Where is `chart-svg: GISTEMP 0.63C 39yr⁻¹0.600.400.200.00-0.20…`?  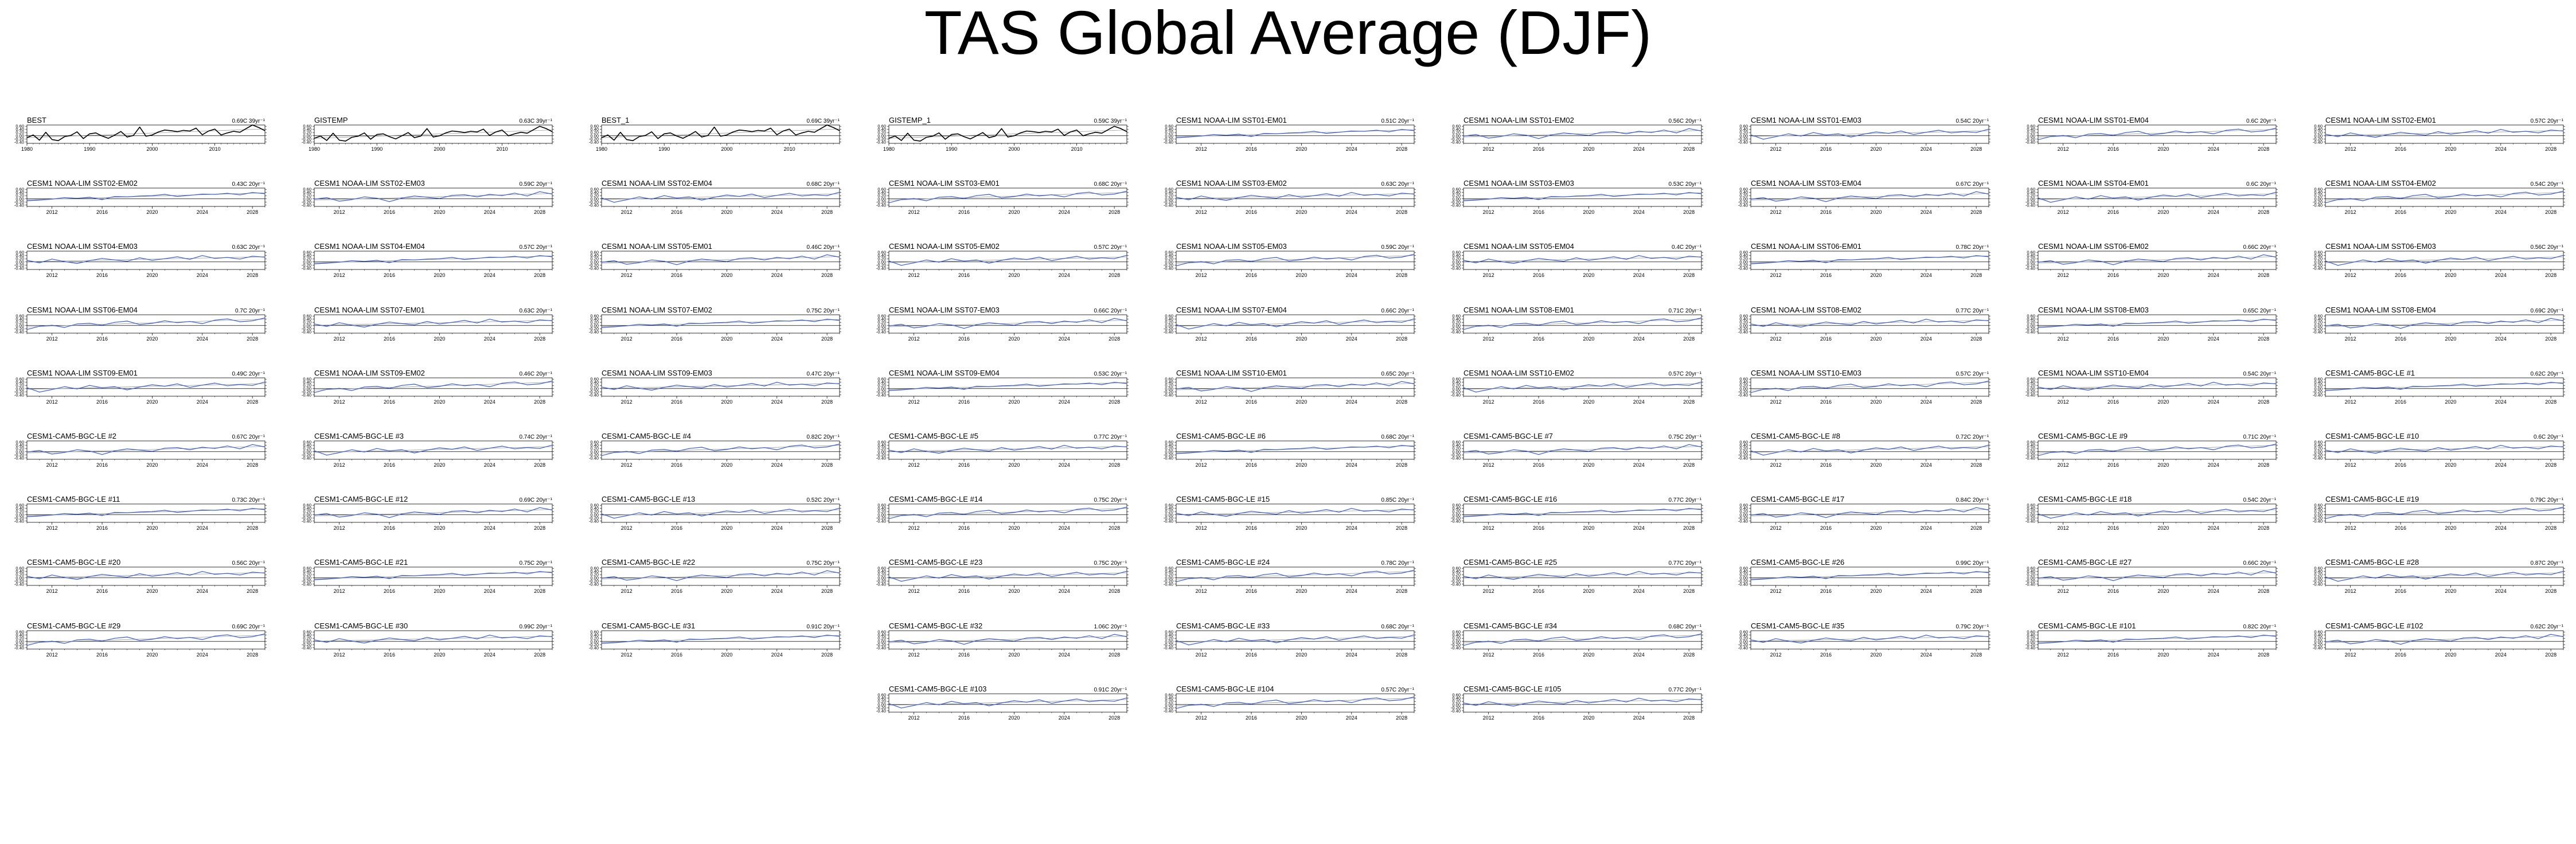 chart-svg: GISTEMP 0.63C 39yr⁻¹0.600.400.200.00-0.20… is located at coordinates (428, 134).